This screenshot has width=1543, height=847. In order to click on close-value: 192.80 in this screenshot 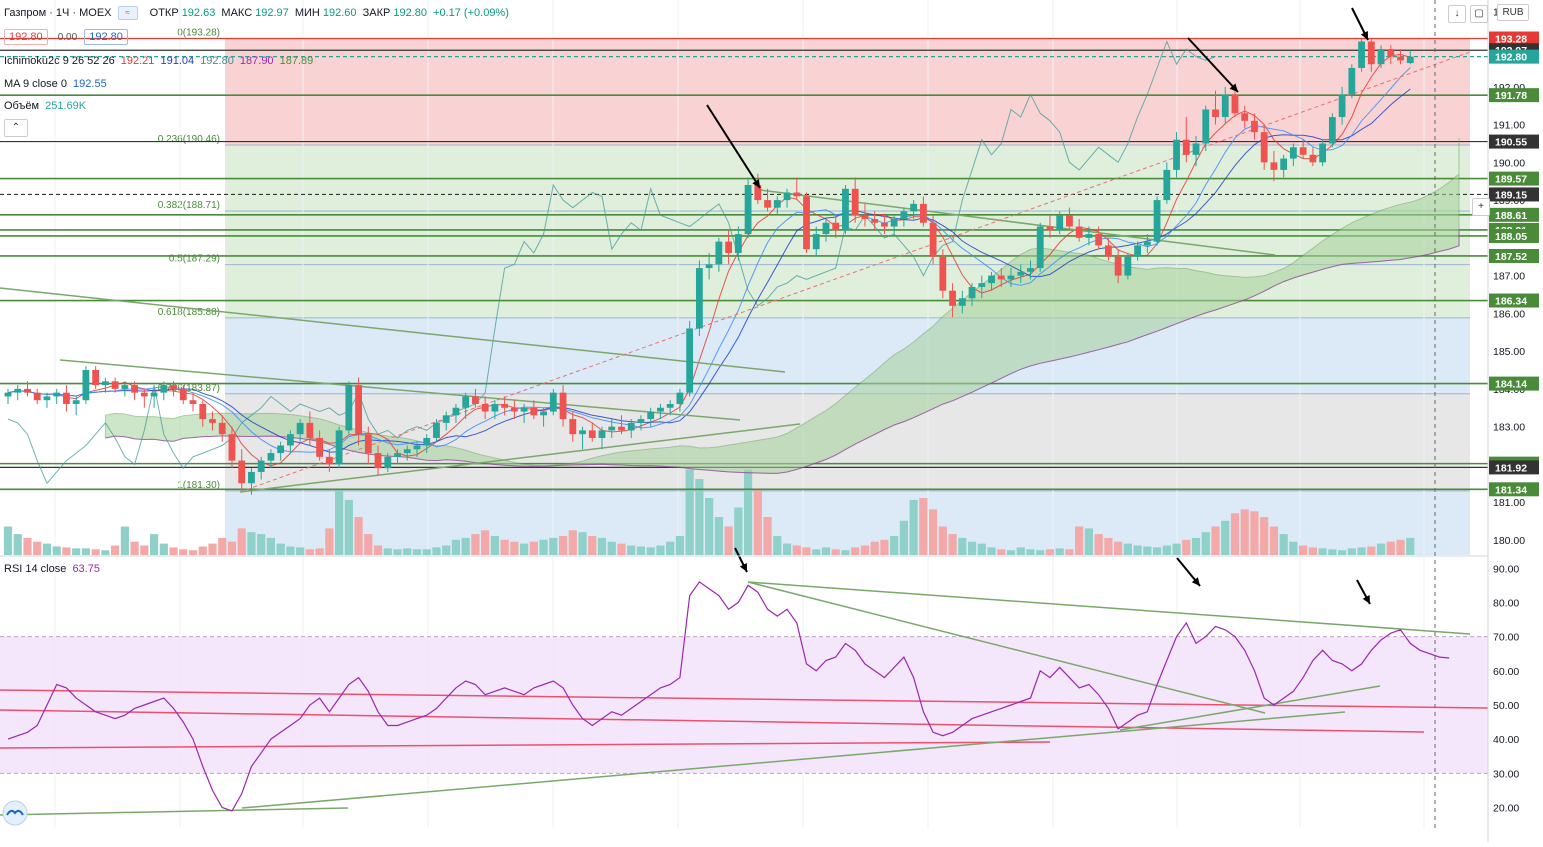, I will do `click(410, 12)`.